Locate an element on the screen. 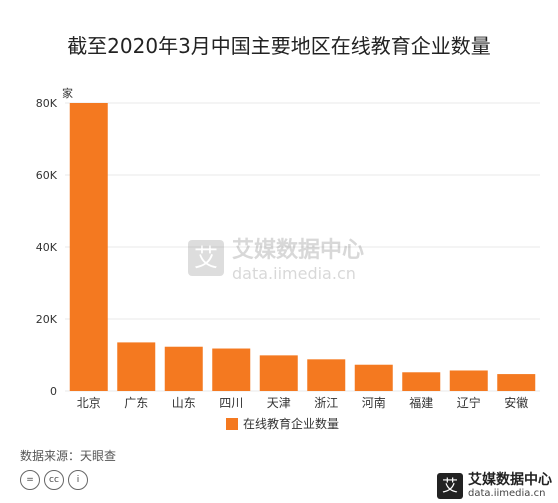 The image size is (558, 503). y-tick-label: 40K is located at coordinates (47, 247).